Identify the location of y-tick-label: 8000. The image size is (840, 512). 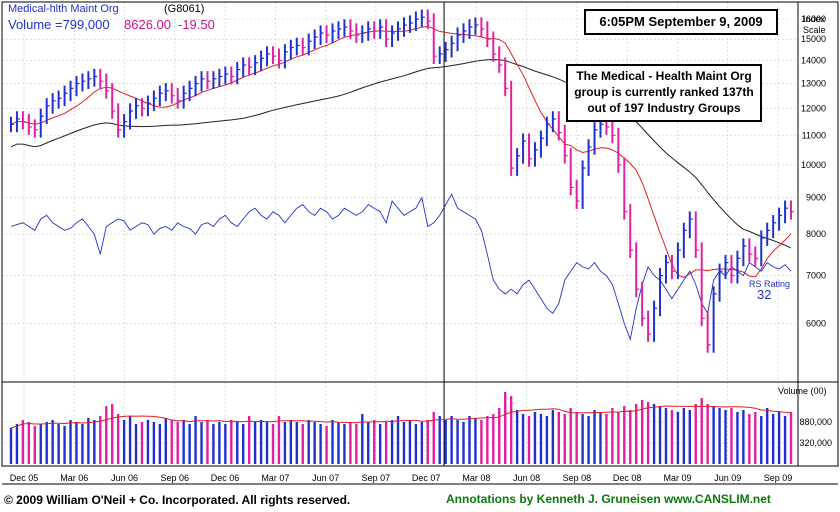
(816, 234).